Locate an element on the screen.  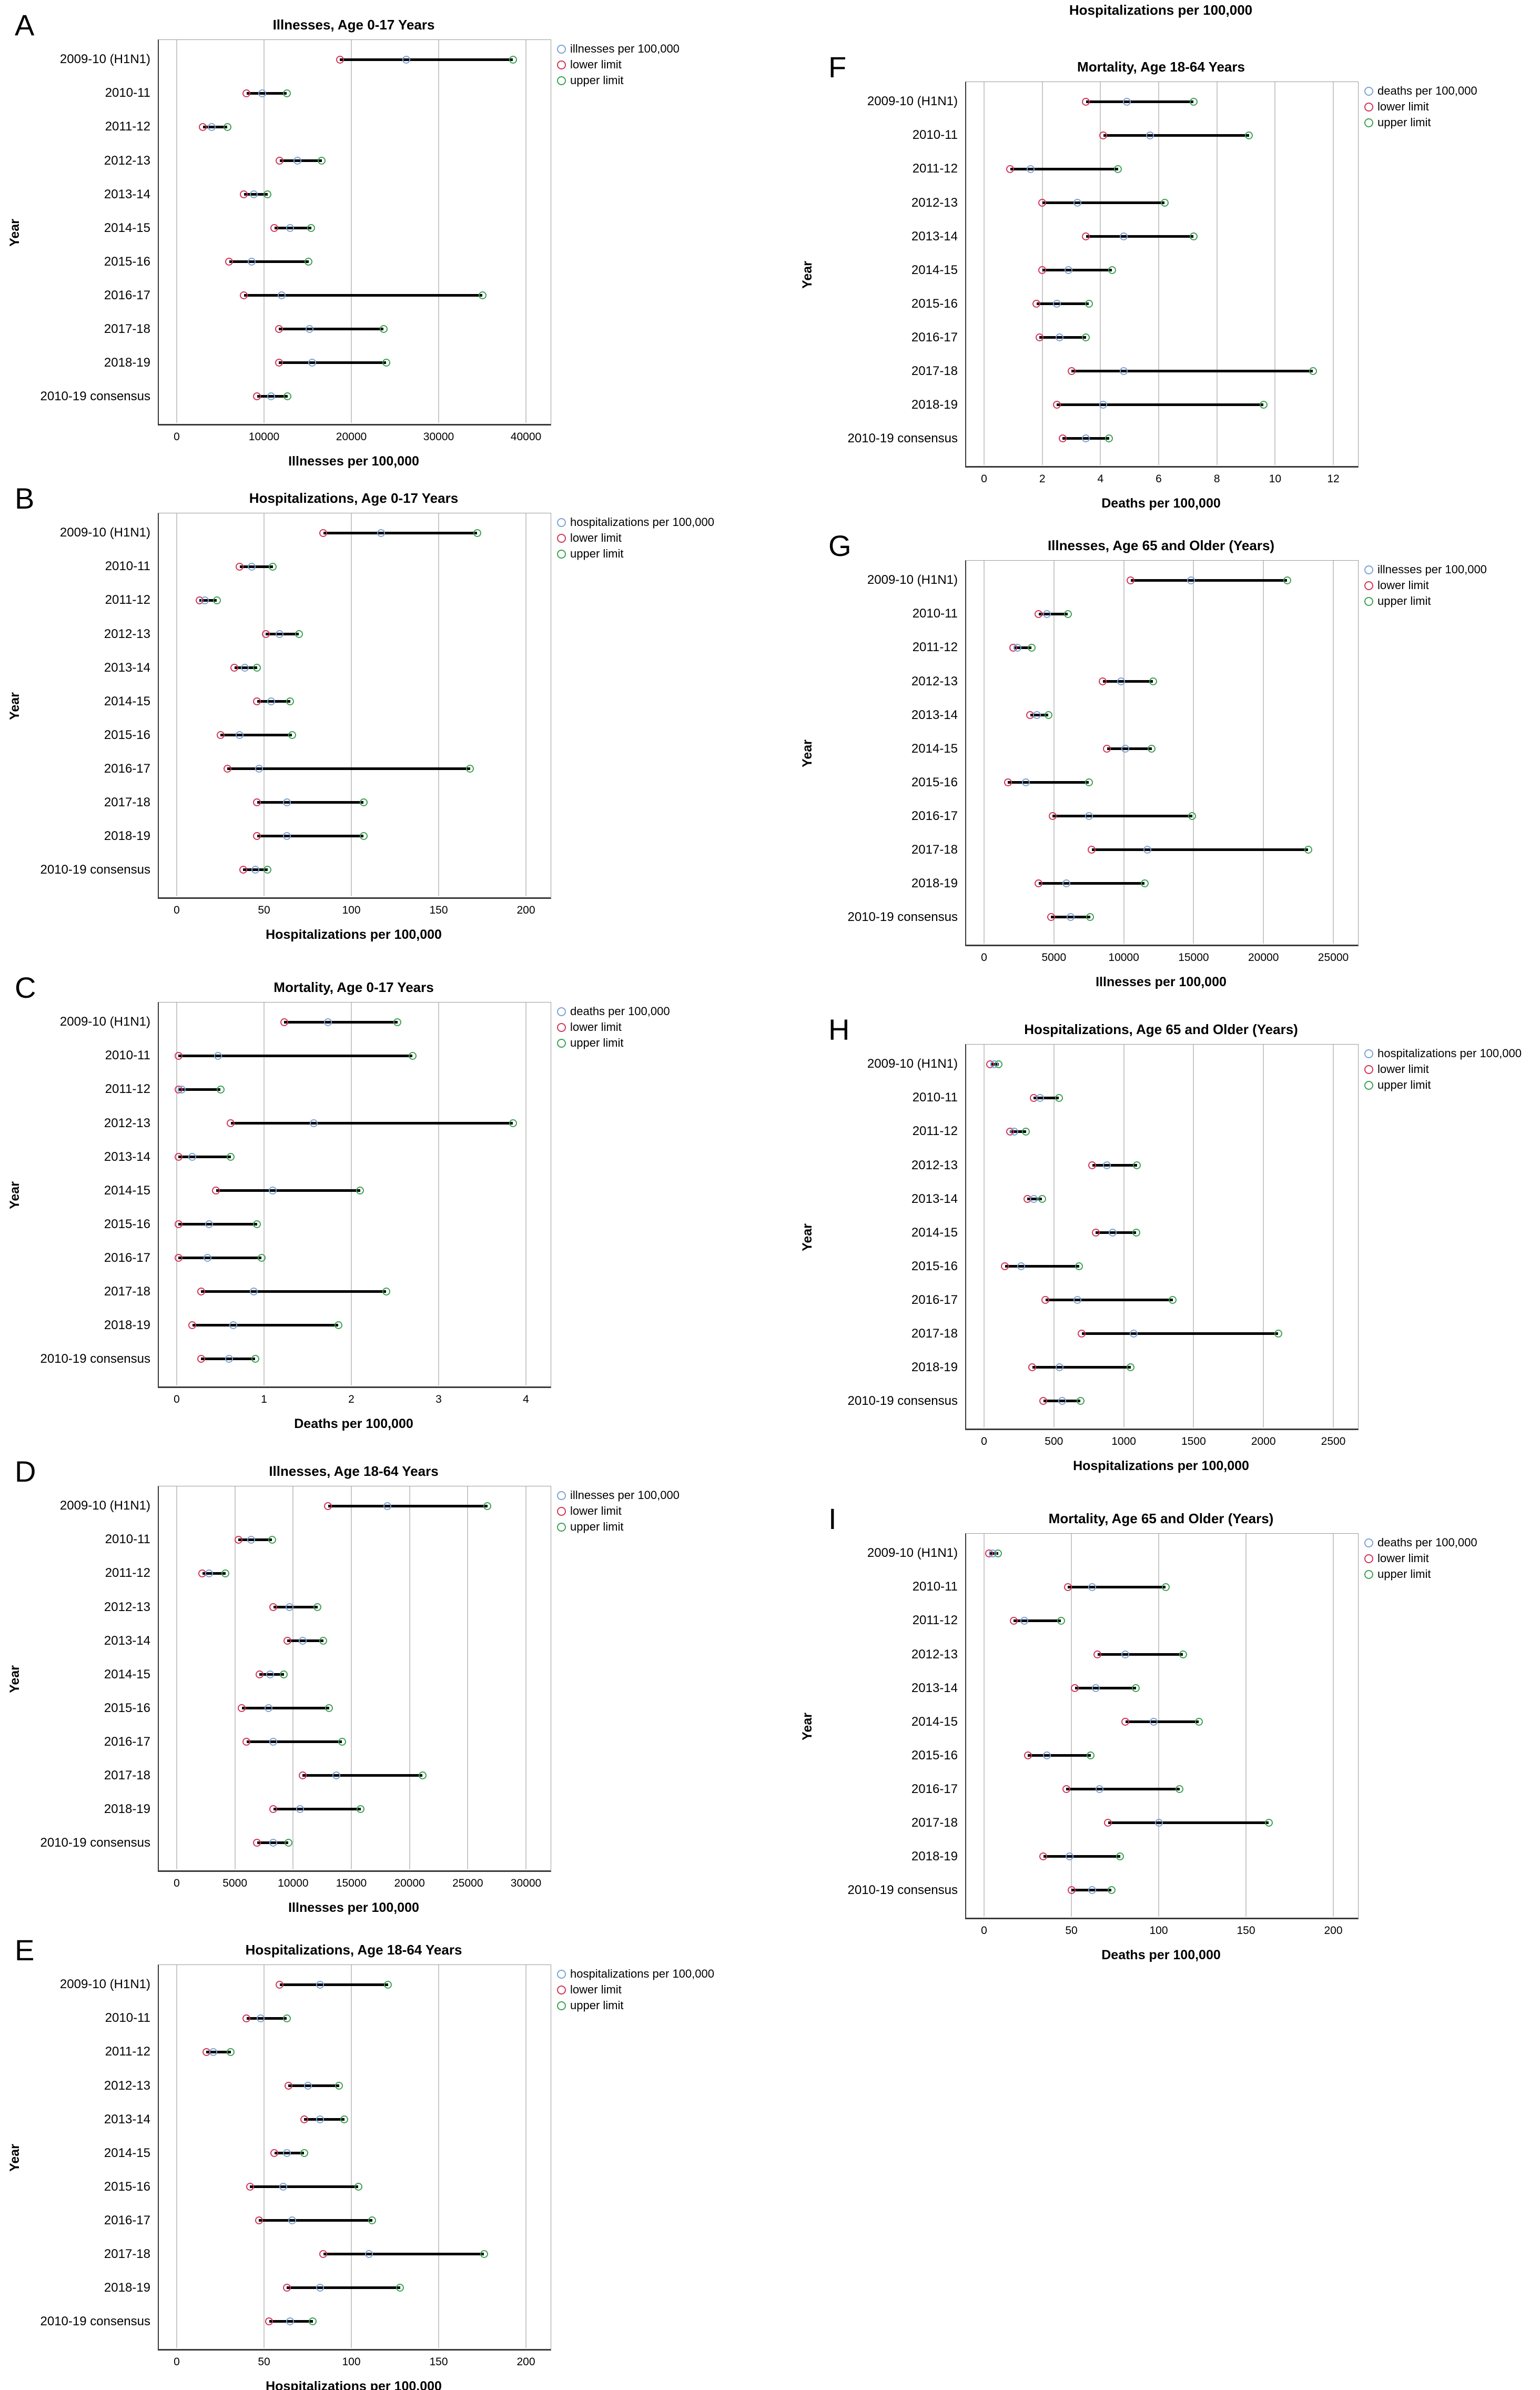
legend-label: hospitalizations per 100,000 is located at coordinates (642, 522).